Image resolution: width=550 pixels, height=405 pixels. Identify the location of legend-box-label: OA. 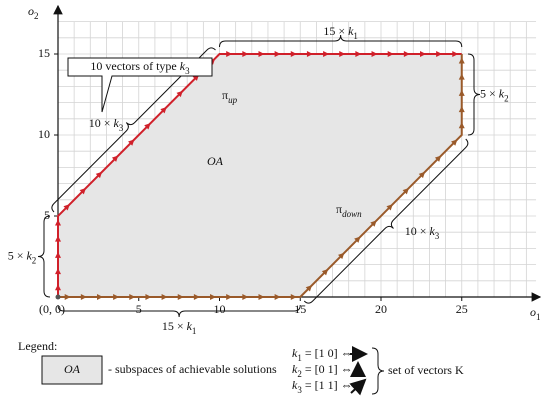
(72, 369).